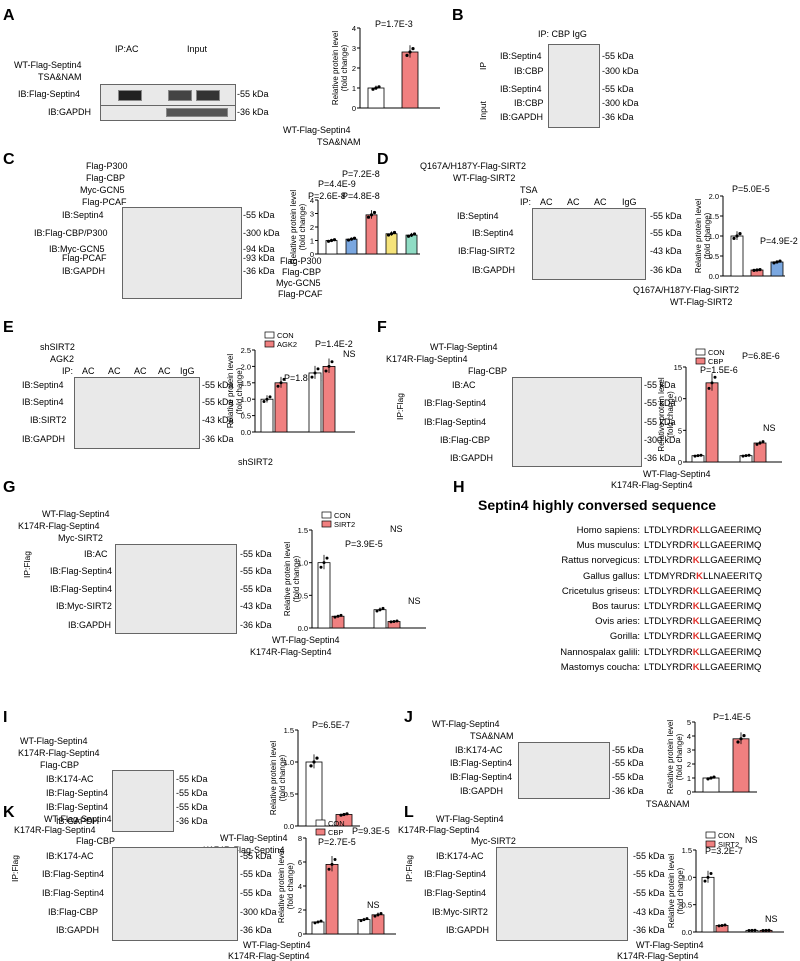  What do you see at coordinates (494, 270) in the screenshot?
I see `d-ib-3: IB:GAPDH` at bounding box center [494, 270].